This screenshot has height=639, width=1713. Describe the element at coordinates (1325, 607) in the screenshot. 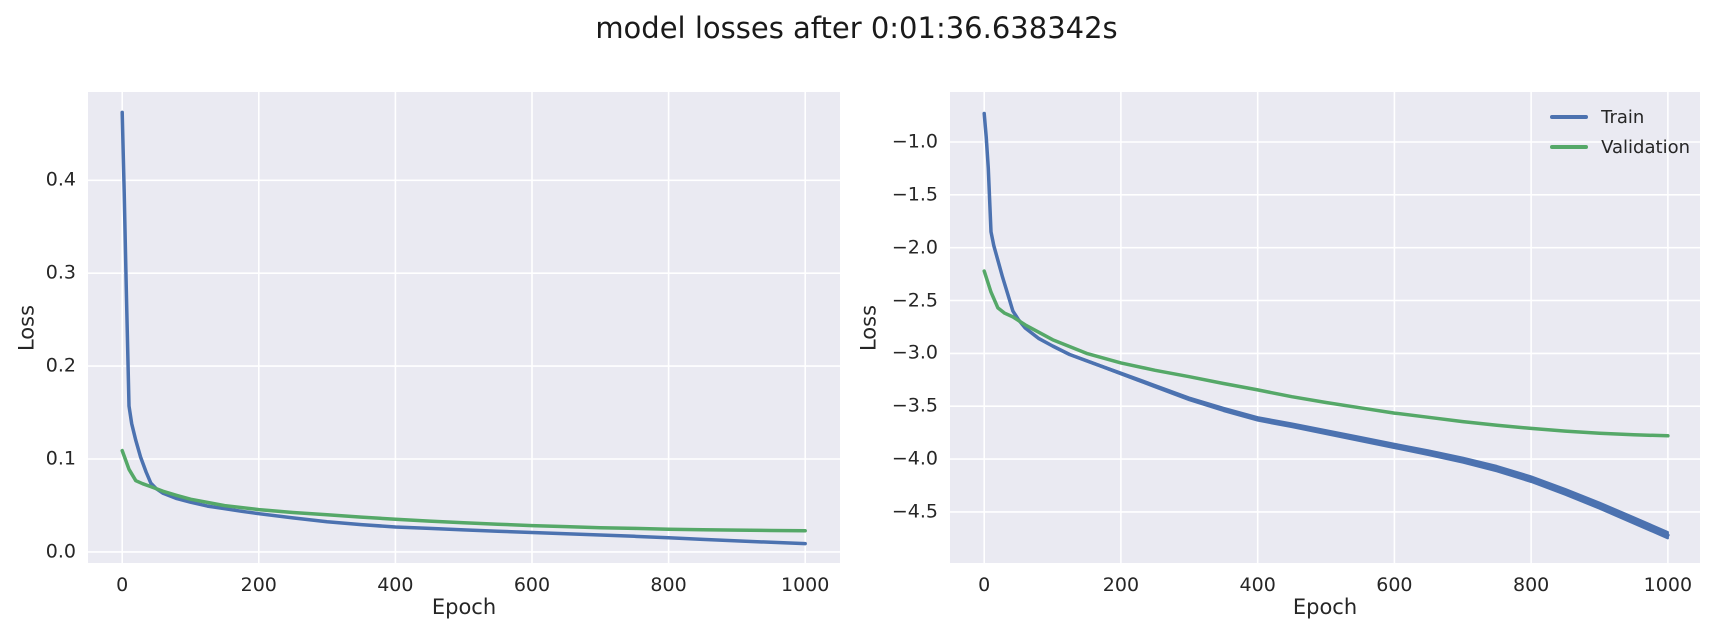

I see `x-axis-label-right: Epoch` at that location.